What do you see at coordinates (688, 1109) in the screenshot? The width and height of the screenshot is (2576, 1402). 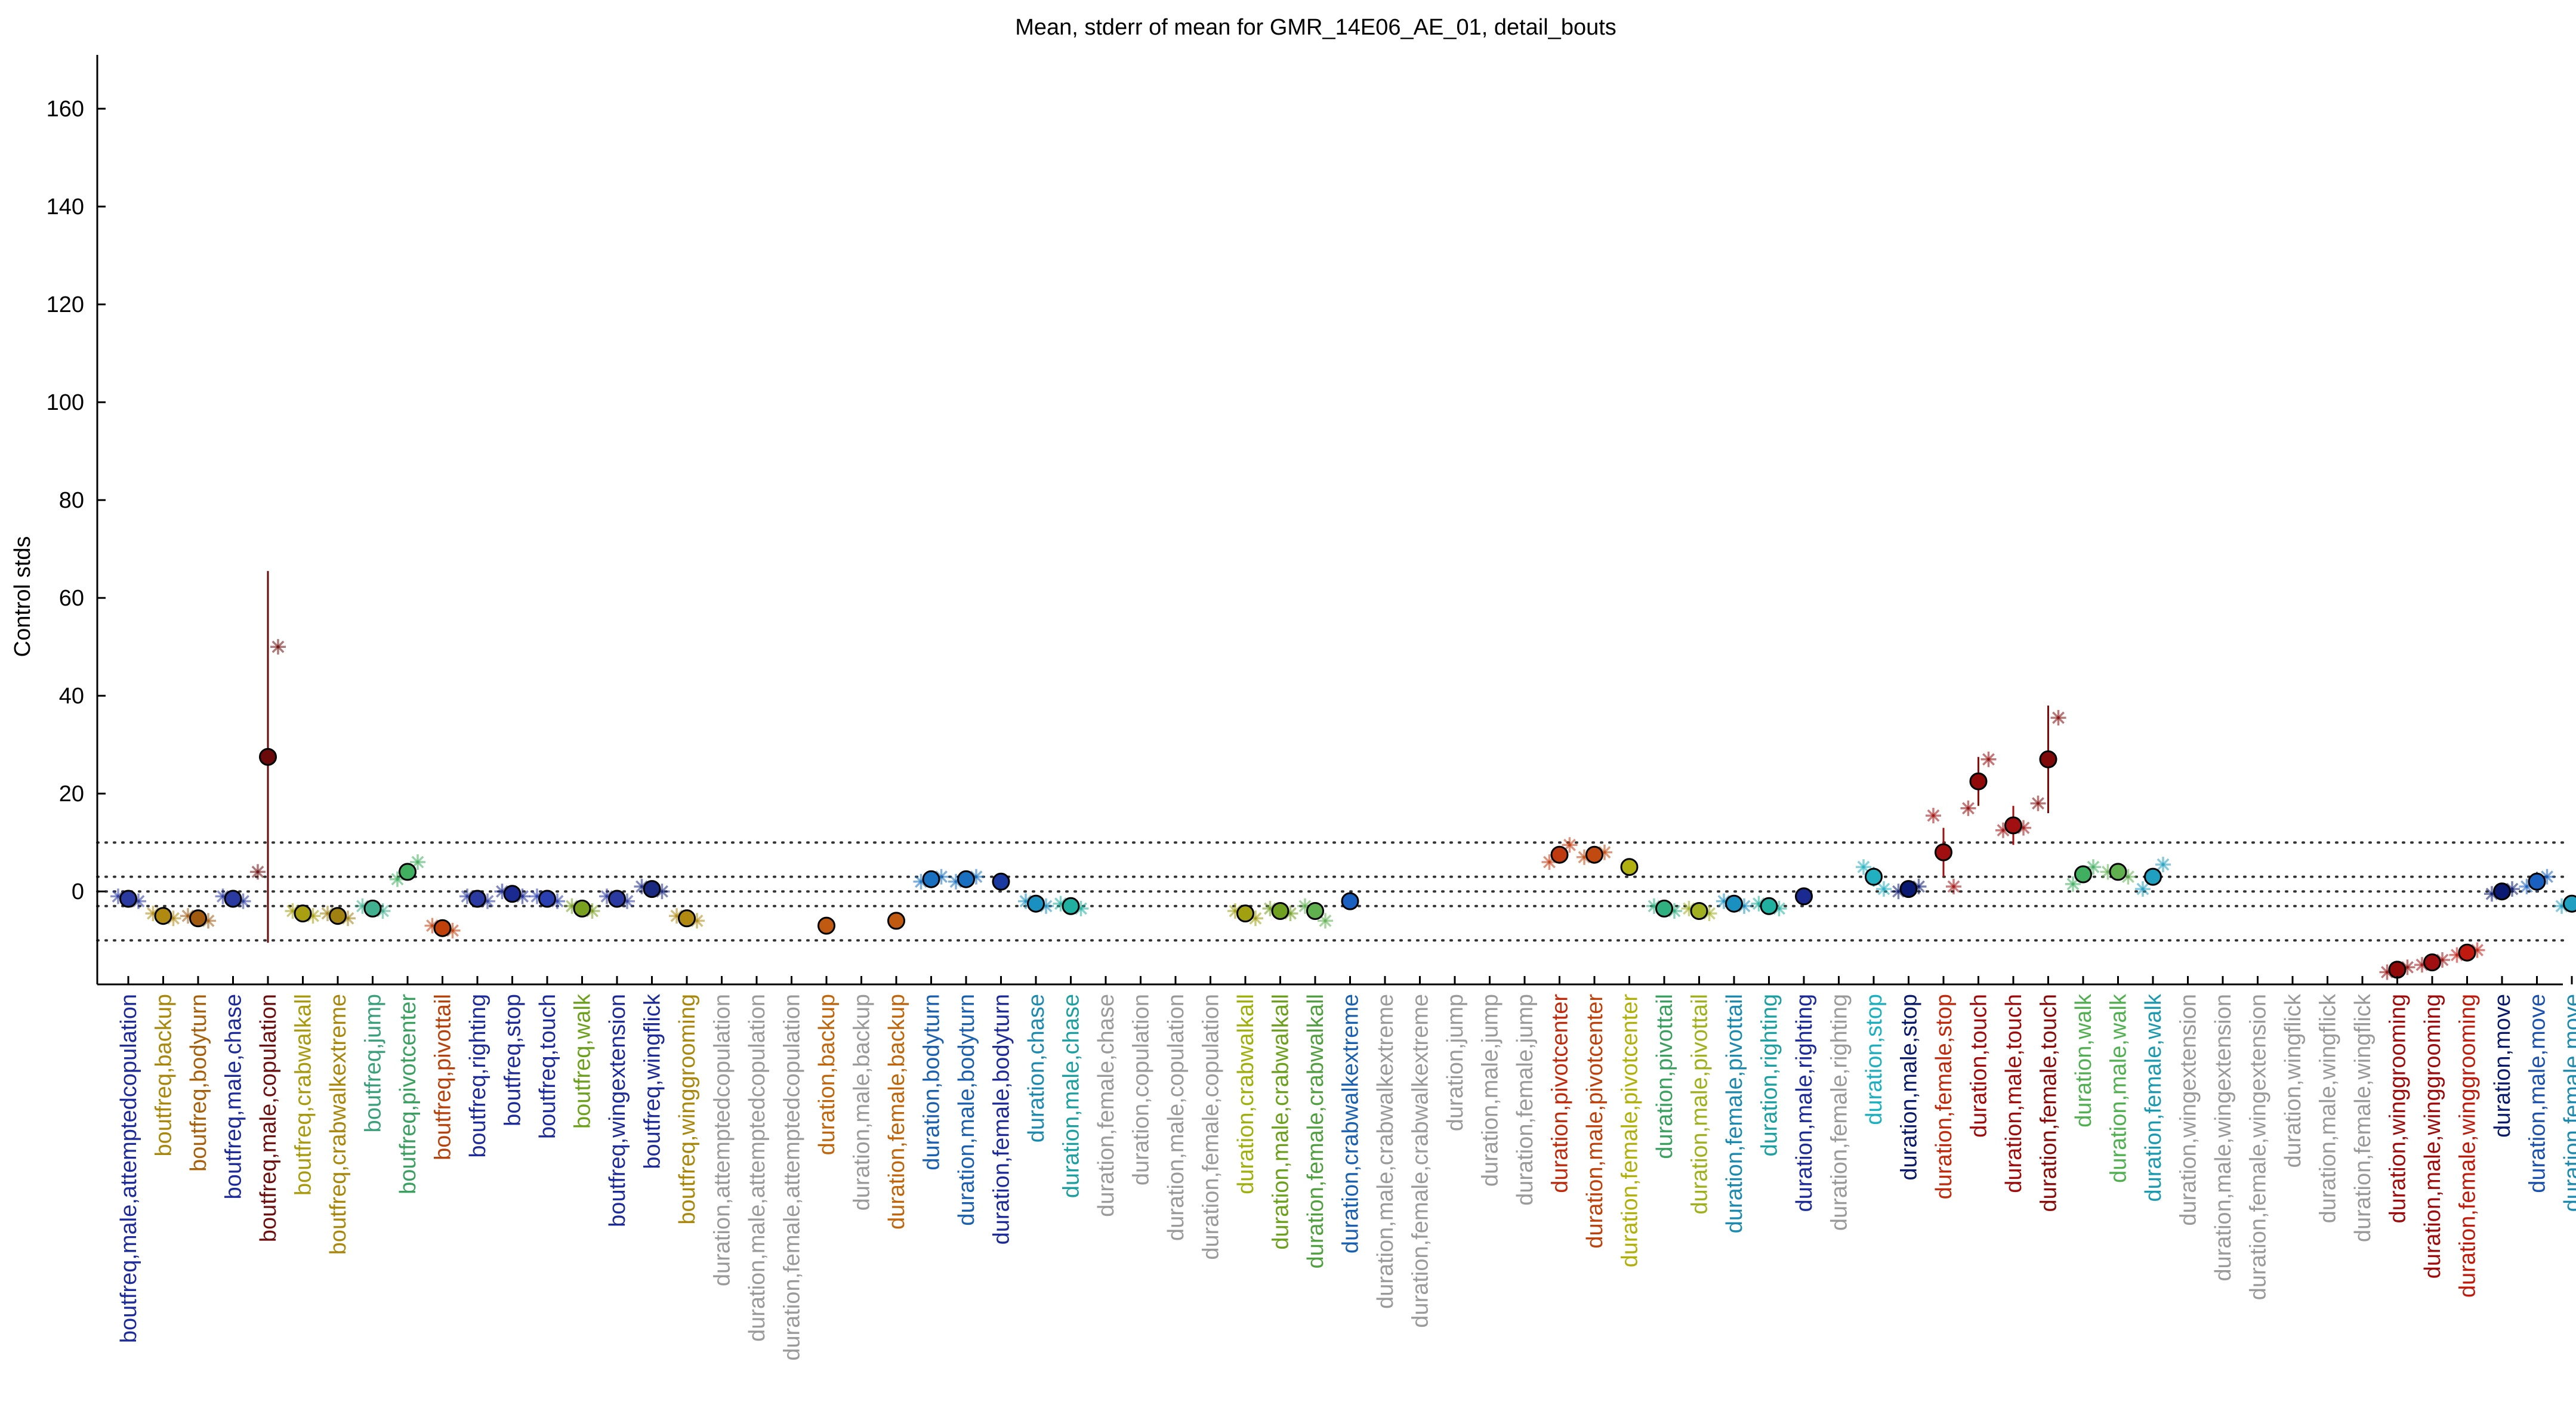 I see `x-tick-label: boutfreq,winggrooming` at bounding box center [688, 1109].